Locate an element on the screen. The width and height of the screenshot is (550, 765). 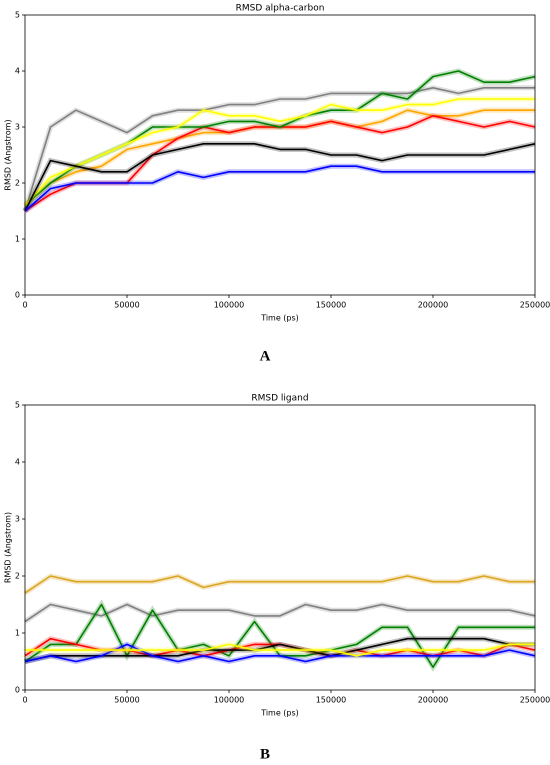
series-band is located at coordinates (279, 584).